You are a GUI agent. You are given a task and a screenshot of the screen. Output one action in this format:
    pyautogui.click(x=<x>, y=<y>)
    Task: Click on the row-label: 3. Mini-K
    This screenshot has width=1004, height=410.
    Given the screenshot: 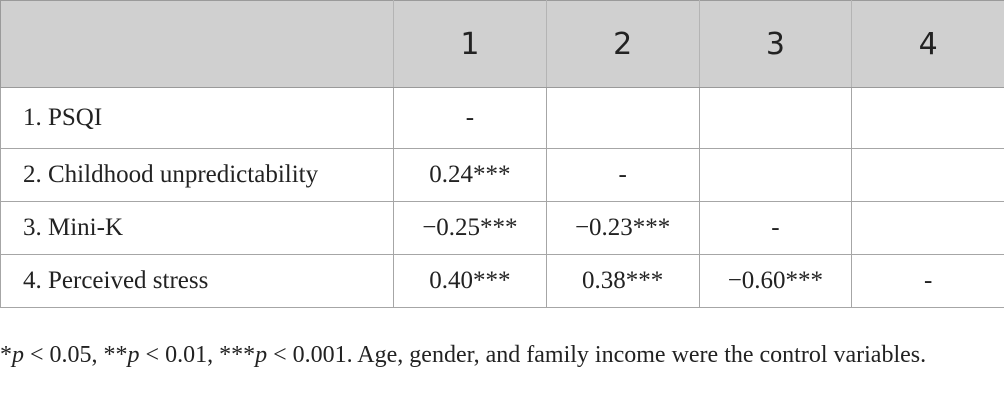 What is the action you would take?
    pyautogui.click(x=197, y=228)
    